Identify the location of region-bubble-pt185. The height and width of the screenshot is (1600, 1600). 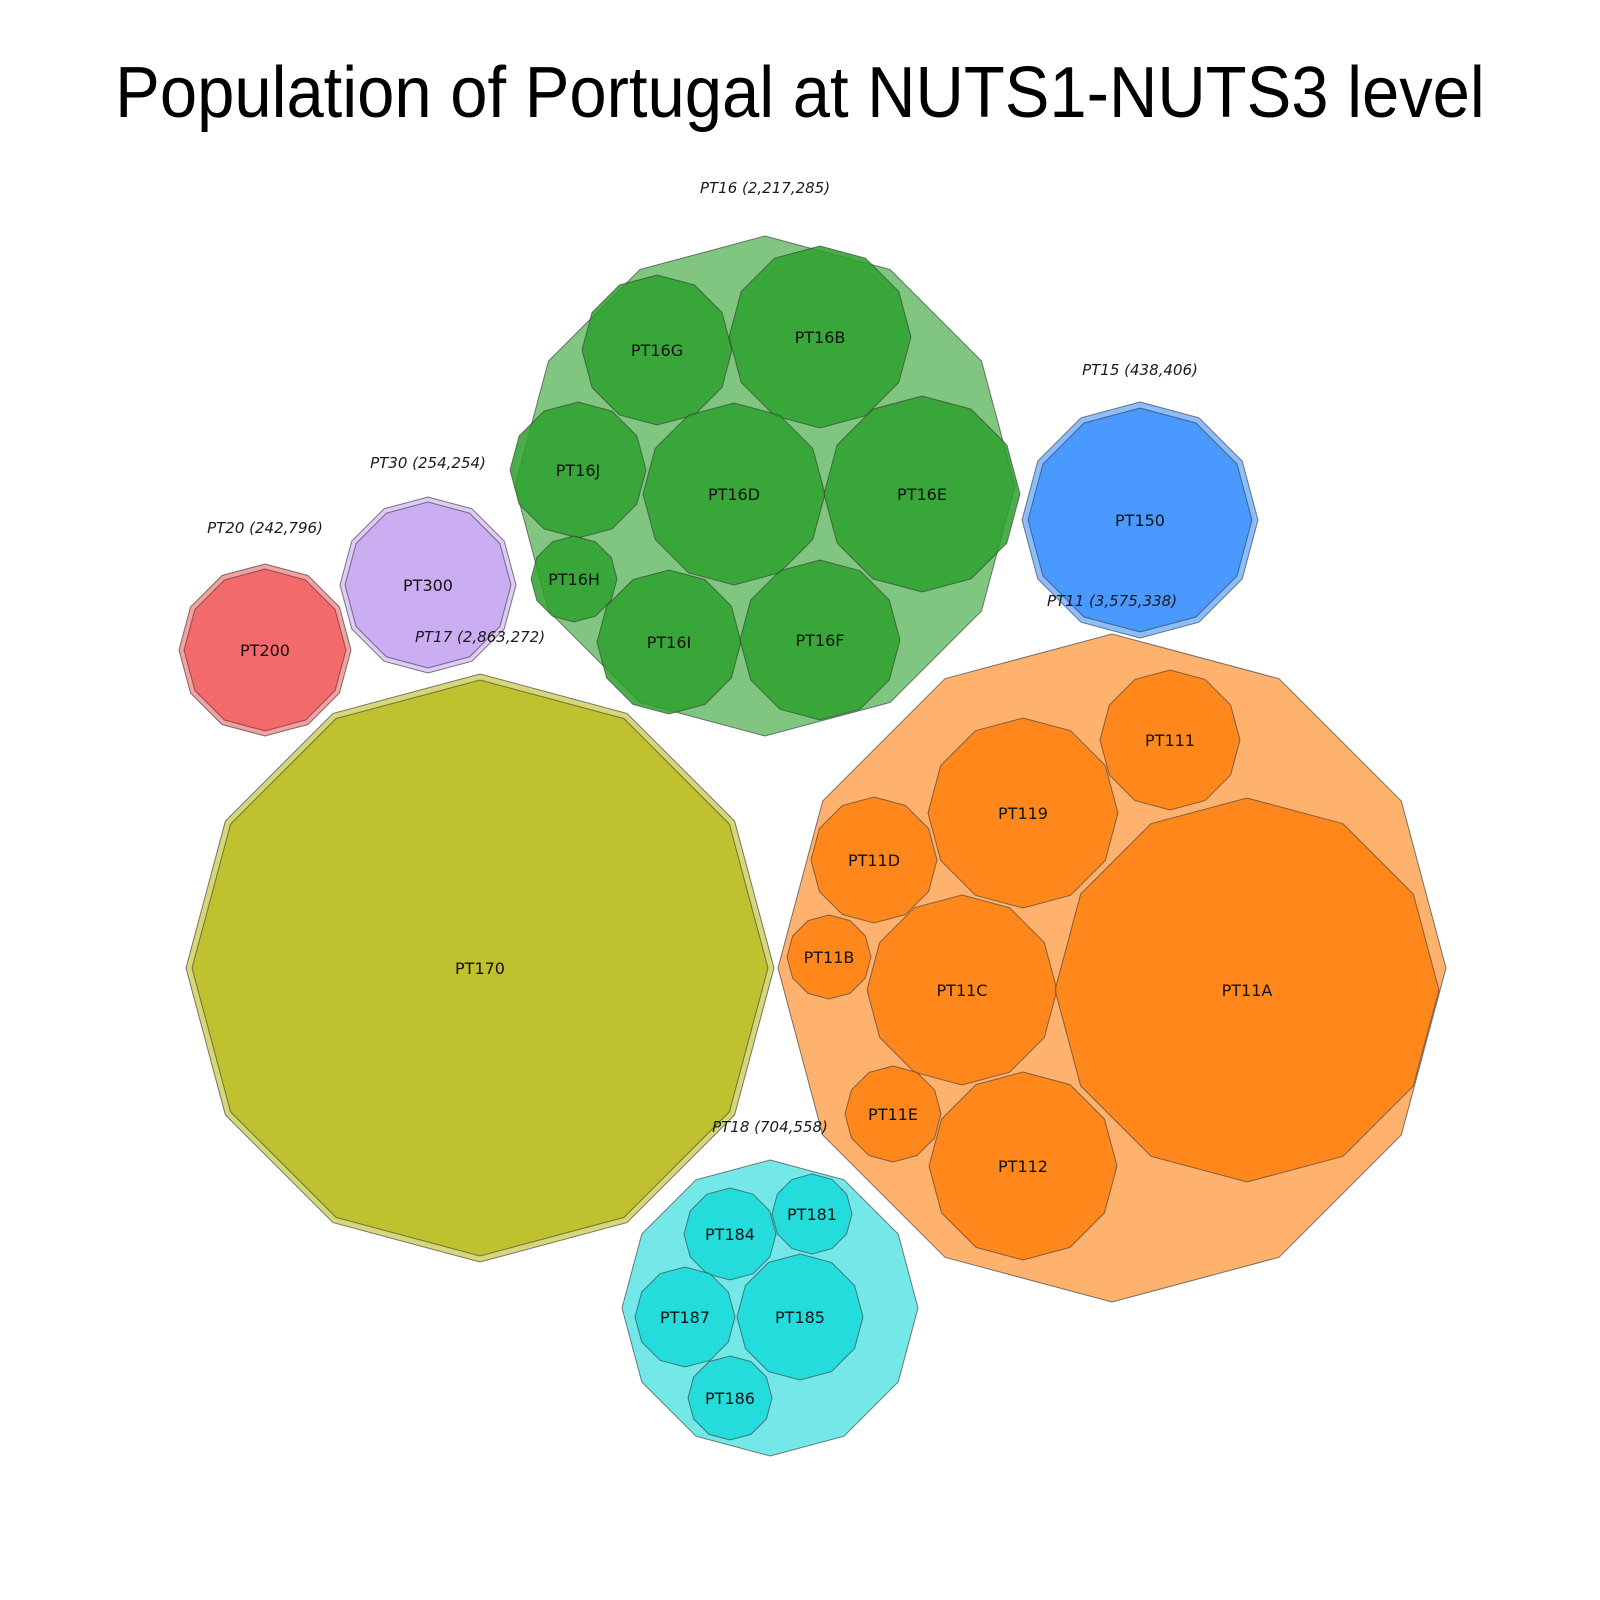
(800, 1317).